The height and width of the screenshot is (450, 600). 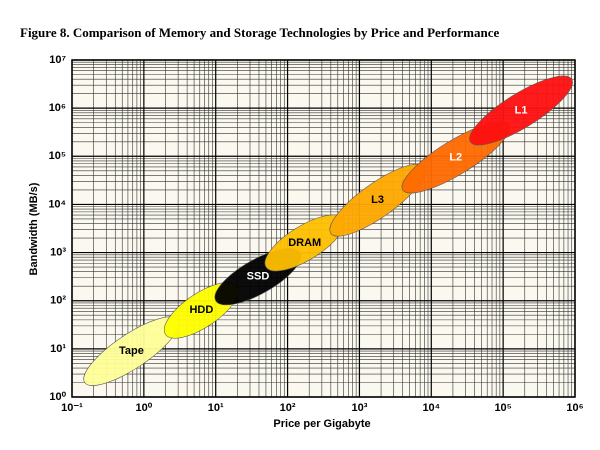 I want to click on y-axis-label: Bandwidth (MB/s), so click(x=34, y=228).